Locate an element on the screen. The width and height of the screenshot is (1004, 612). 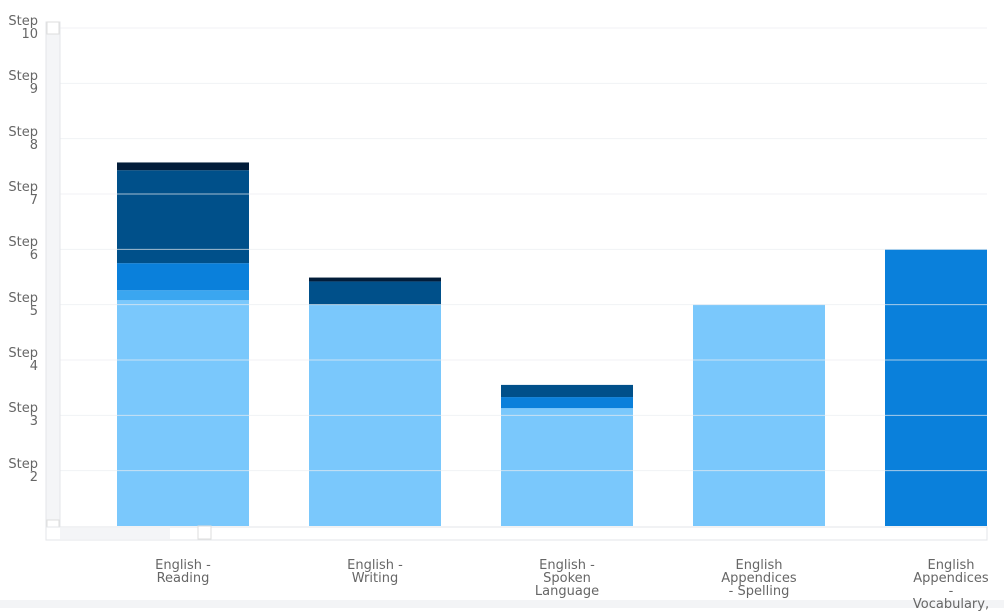
y-tick-label: Step 9 is located at coordinates (23, 83).